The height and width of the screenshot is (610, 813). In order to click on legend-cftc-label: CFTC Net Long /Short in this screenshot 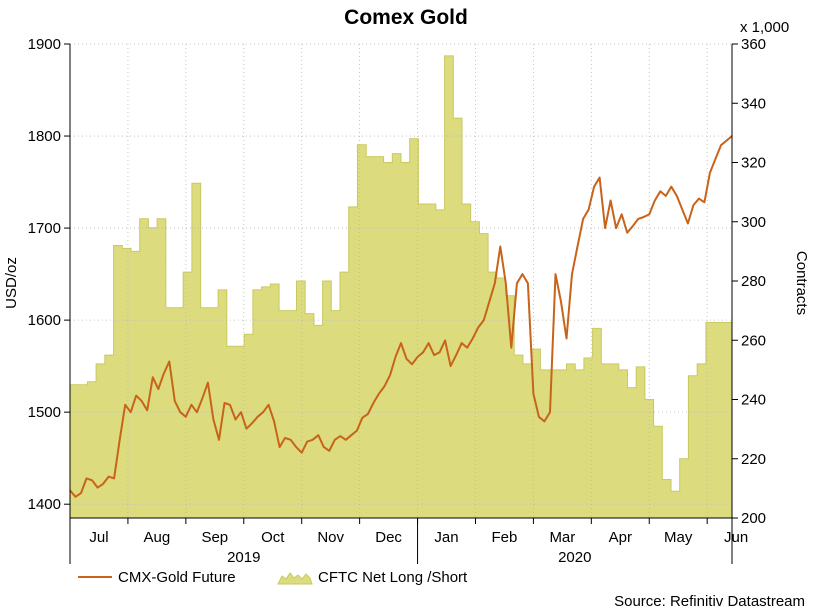, I will do `click(393, 577)`.